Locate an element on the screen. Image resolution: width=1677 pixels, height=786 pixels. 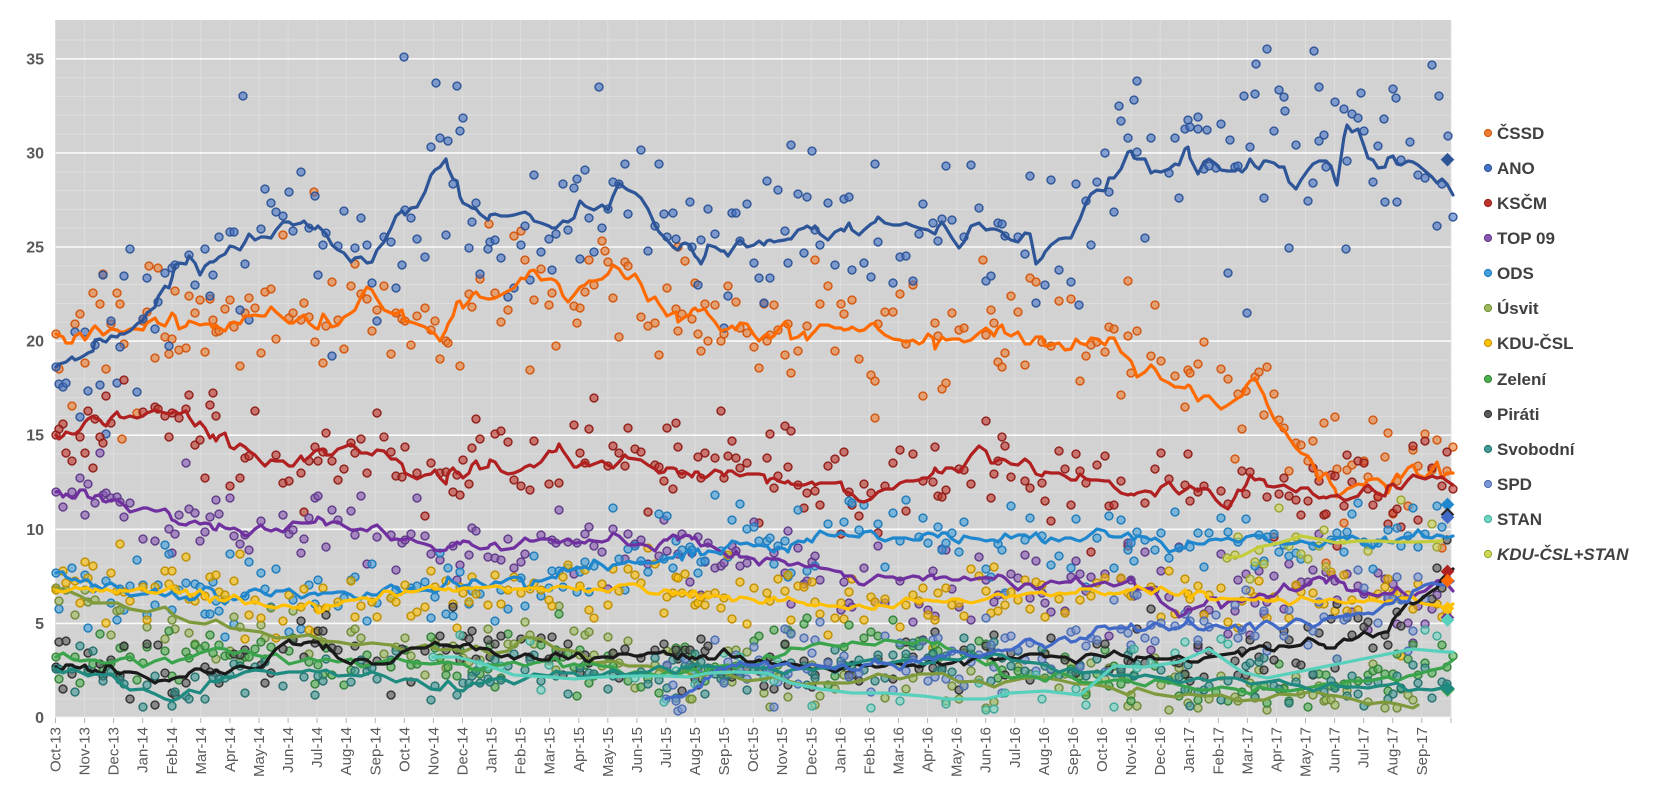
svg-text: Apr-15 is located at coordinates (579, 749).